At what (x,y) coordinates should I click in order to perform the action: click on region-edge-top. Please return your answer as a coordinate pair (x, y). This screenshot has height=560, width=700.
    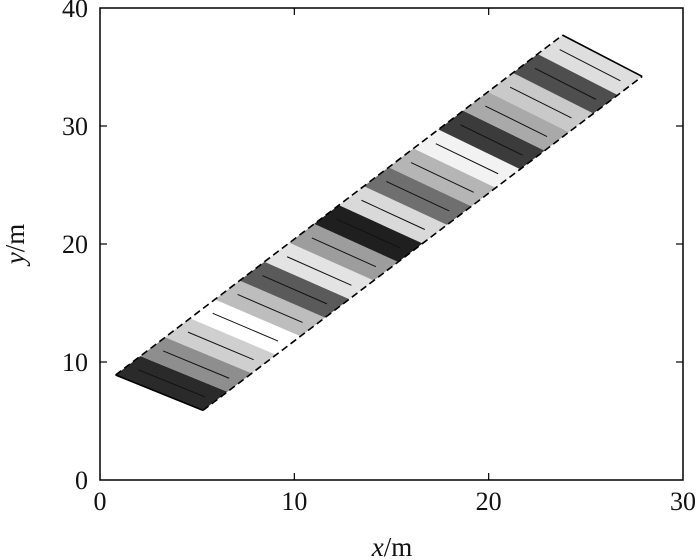
    Looking at the image, I should click on (602, 56).